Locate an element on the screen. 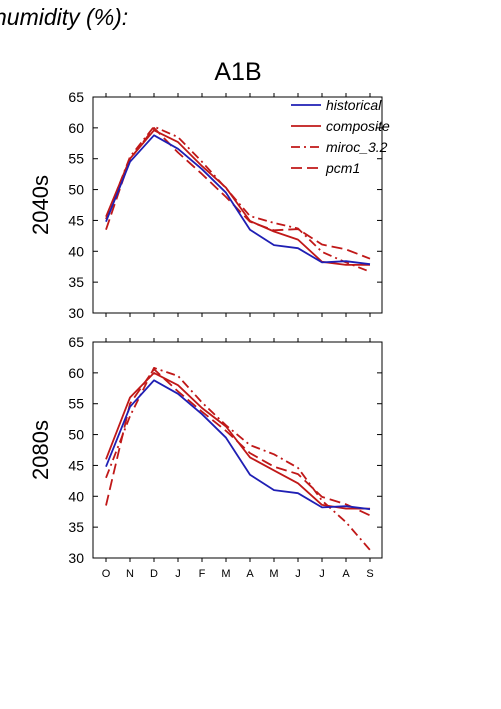 This screenshot has height=709, width=501. x-tick-label: O is located at coordinates (106, 574).